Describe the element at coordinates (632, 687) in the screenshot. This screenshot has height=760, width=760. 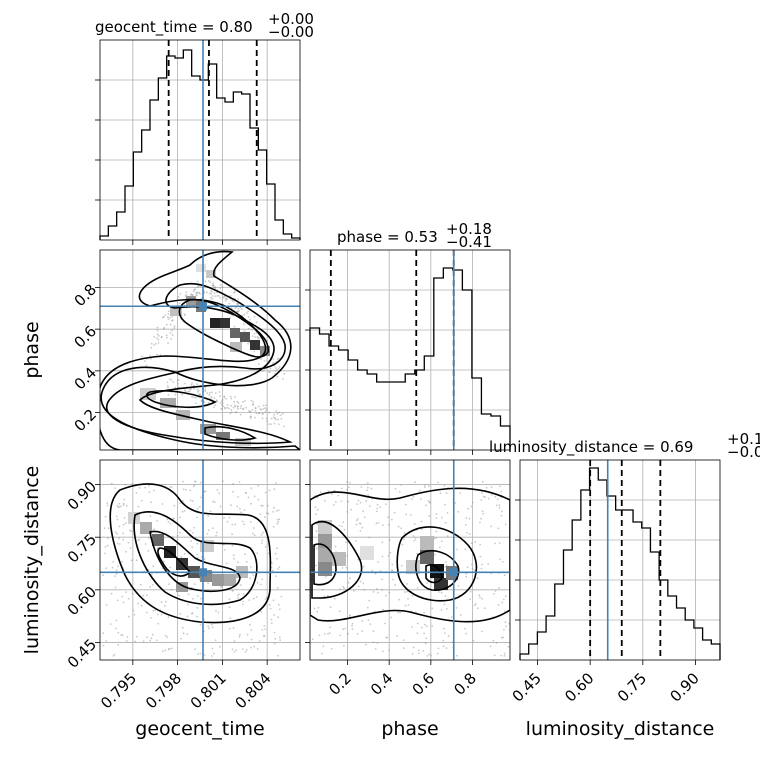
I see `x-tick-label: 0.75` at that location.